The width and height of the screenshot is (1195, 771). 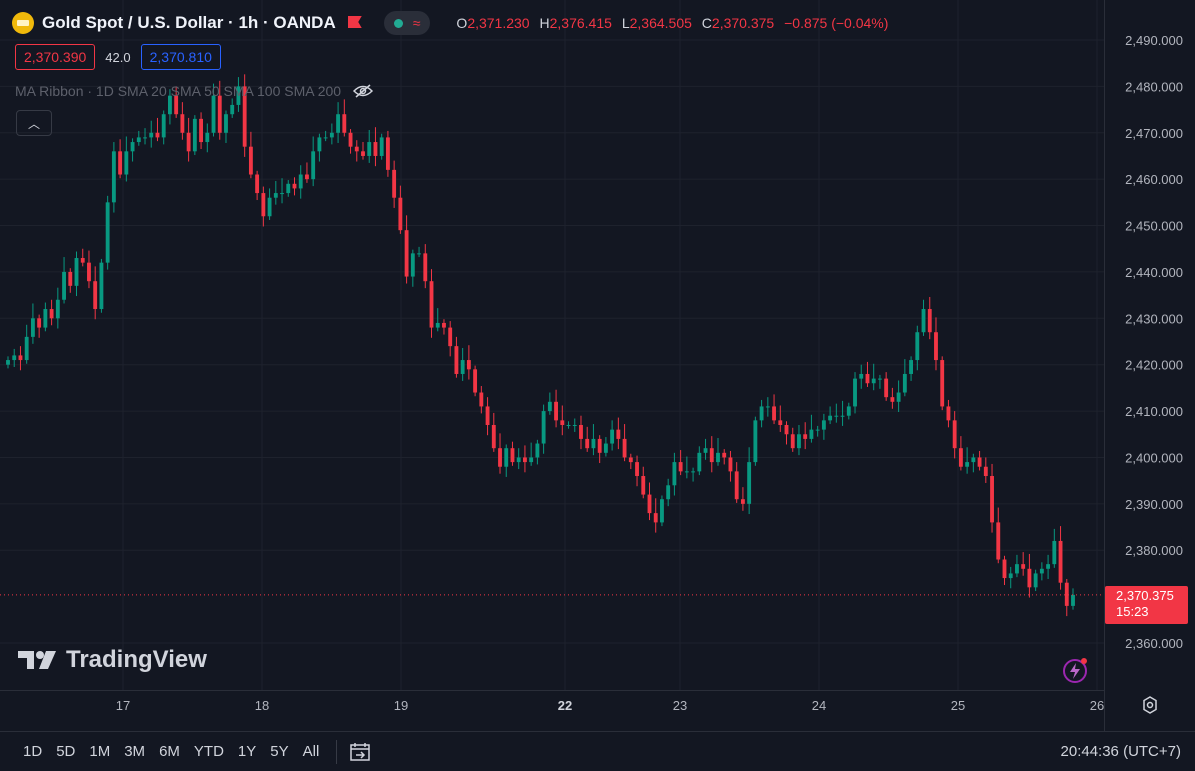 I want to click on ohlc-high-key: H, so click(x=544, y=23).